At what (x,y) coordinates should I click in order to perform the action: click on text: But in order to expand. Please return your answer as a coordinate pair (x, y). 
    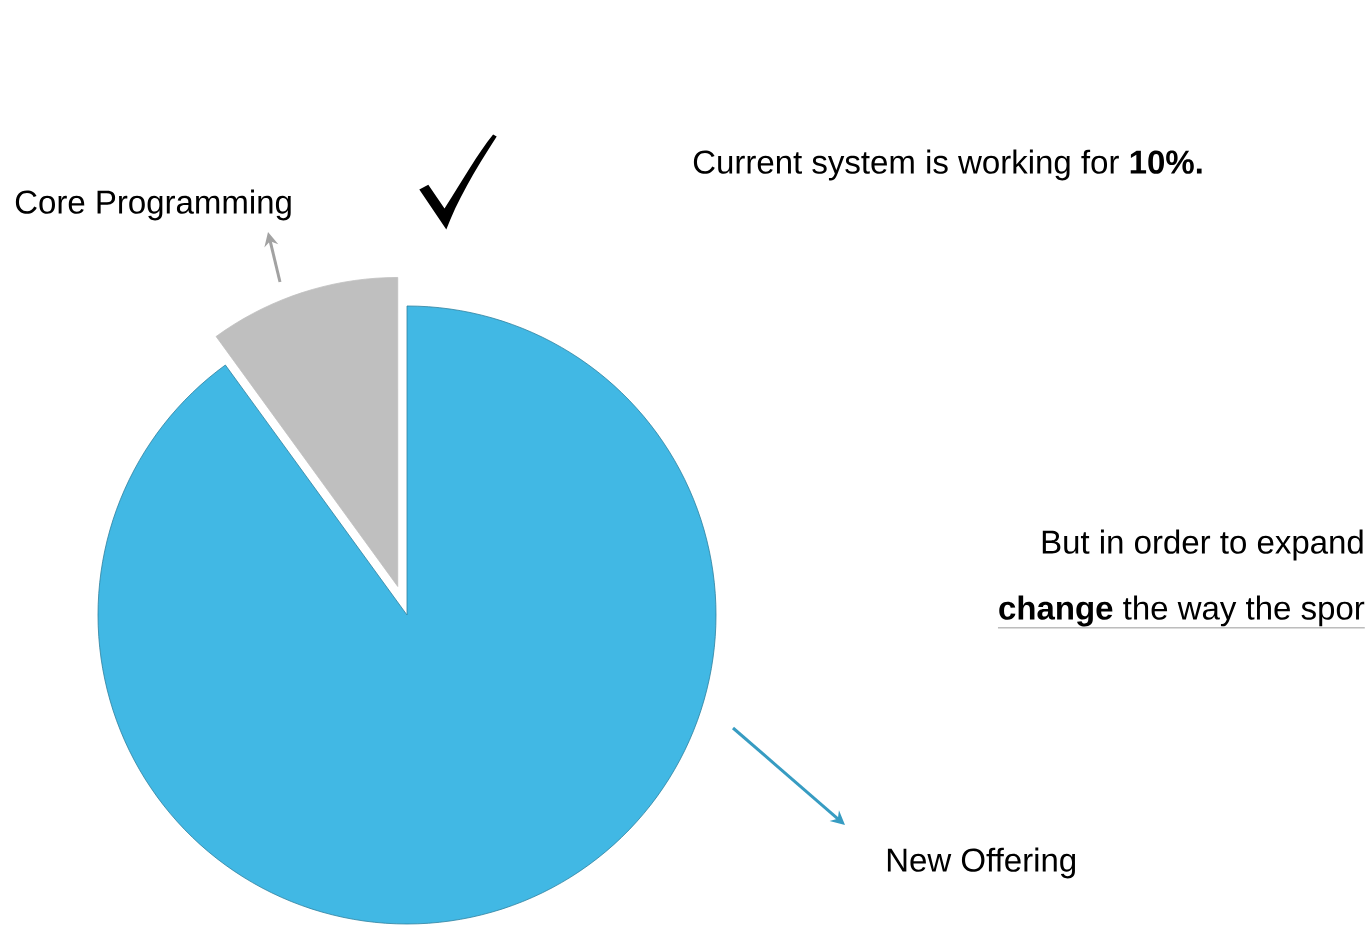
    Looking at the image, I should click on (1202, 545).